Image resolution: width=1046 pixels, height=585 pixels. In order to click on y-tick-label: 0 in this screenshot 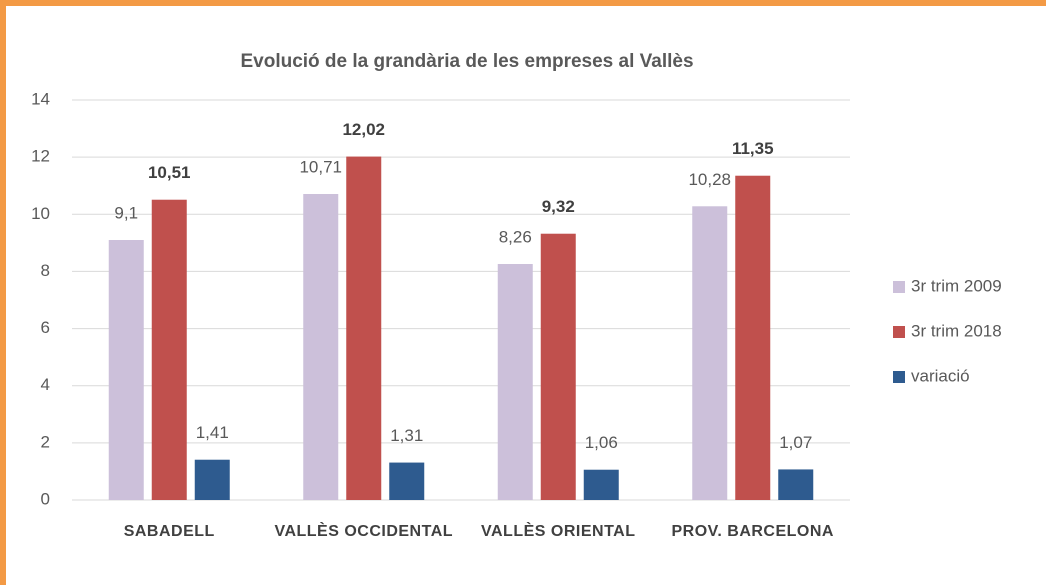, I will do `click(45, 498)`.